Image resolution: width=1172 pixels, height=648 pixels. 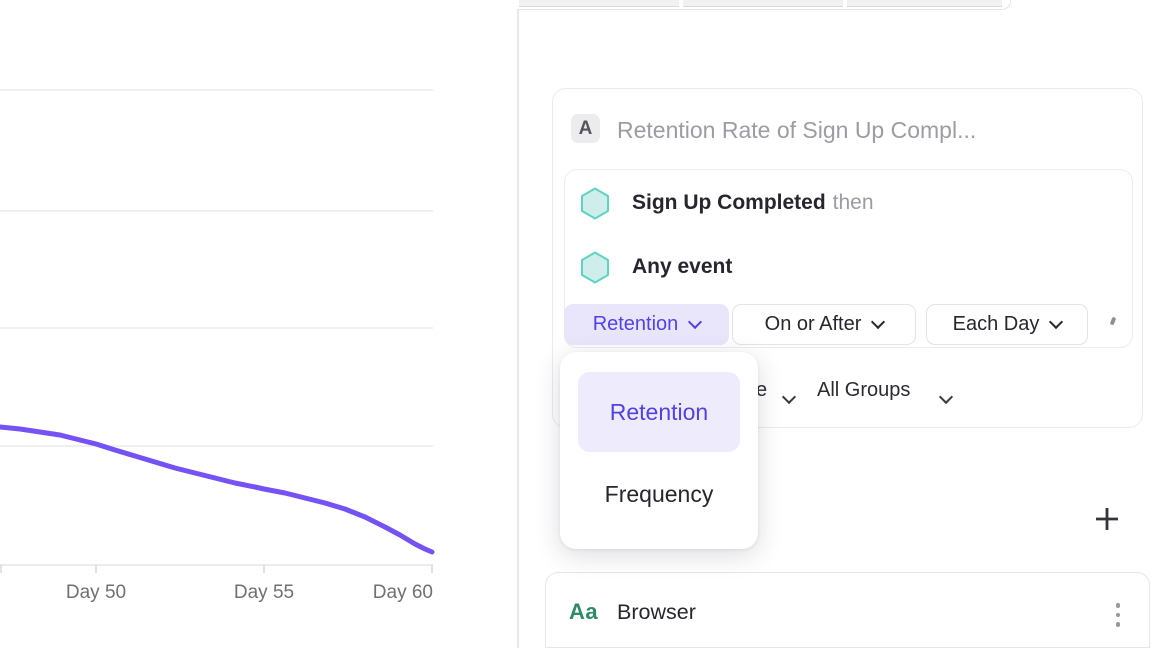 What do you see at coordinates (996, 324) in the screenshot?
I see `dropdown-label: Each Day` at bounding box center [996, 324].